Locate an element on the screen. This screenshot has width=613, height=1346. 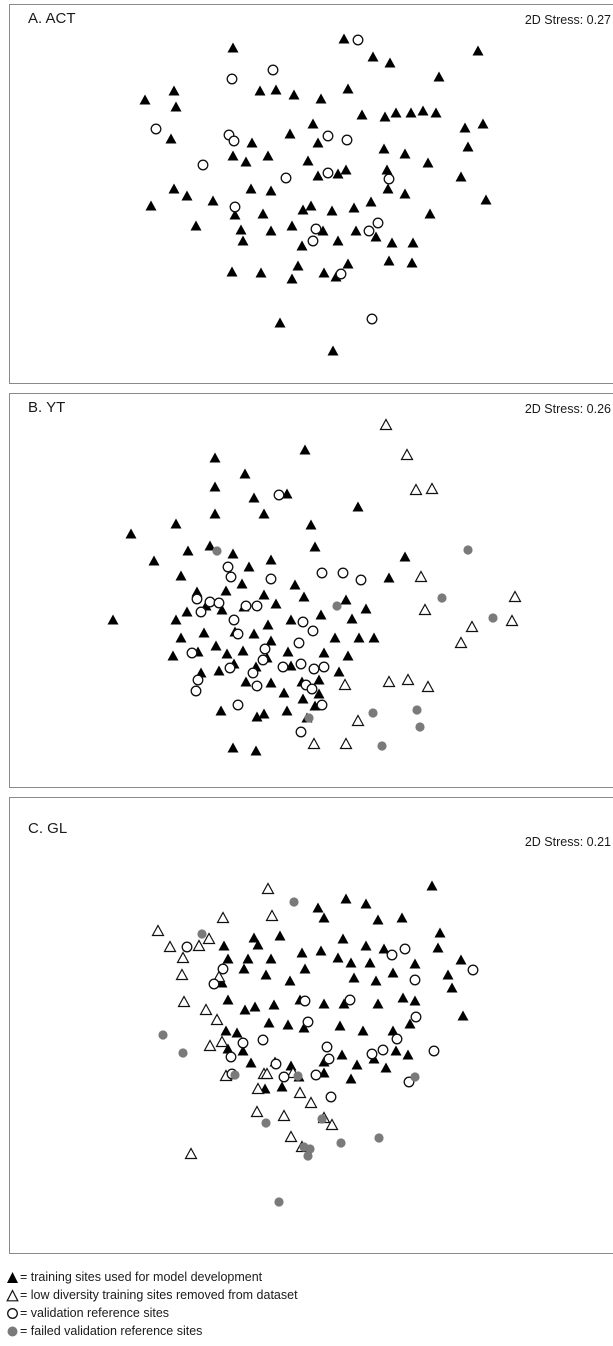
panel-title: B. YT is located at coordinates (47, 407).